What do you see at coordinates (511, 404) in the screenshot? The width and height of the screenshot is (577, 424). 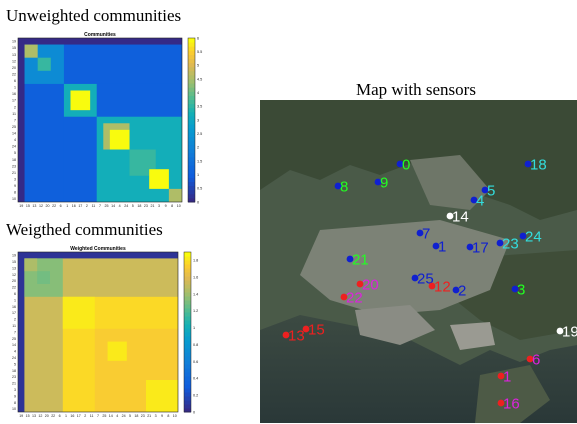 I see `sensor-label: 16` at bounding box center [511, 404].